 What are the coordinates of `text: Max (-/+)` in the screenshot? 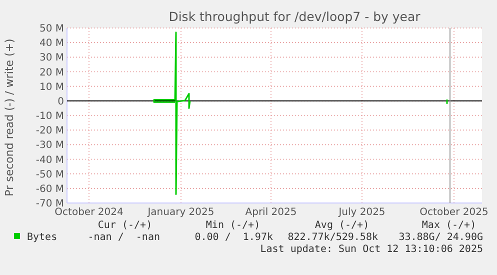 It's located at (449, 225).